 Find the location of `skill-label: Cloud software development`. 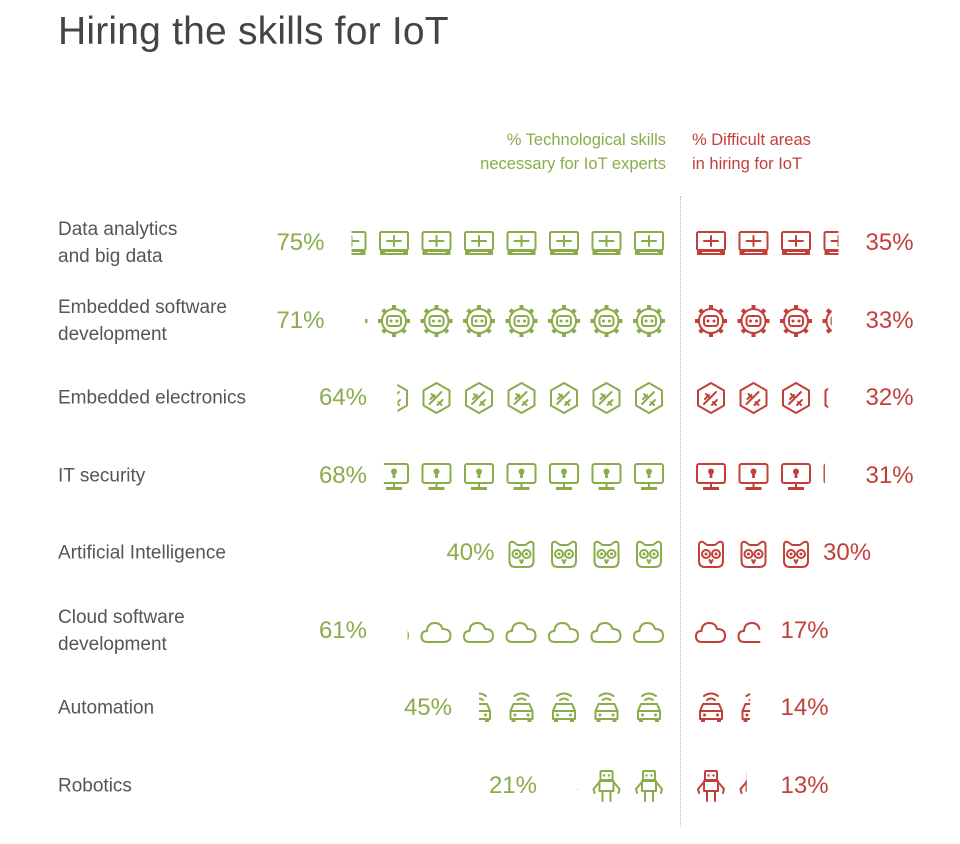

skill-label: Cloud software development is located at coordinates (121, 630).